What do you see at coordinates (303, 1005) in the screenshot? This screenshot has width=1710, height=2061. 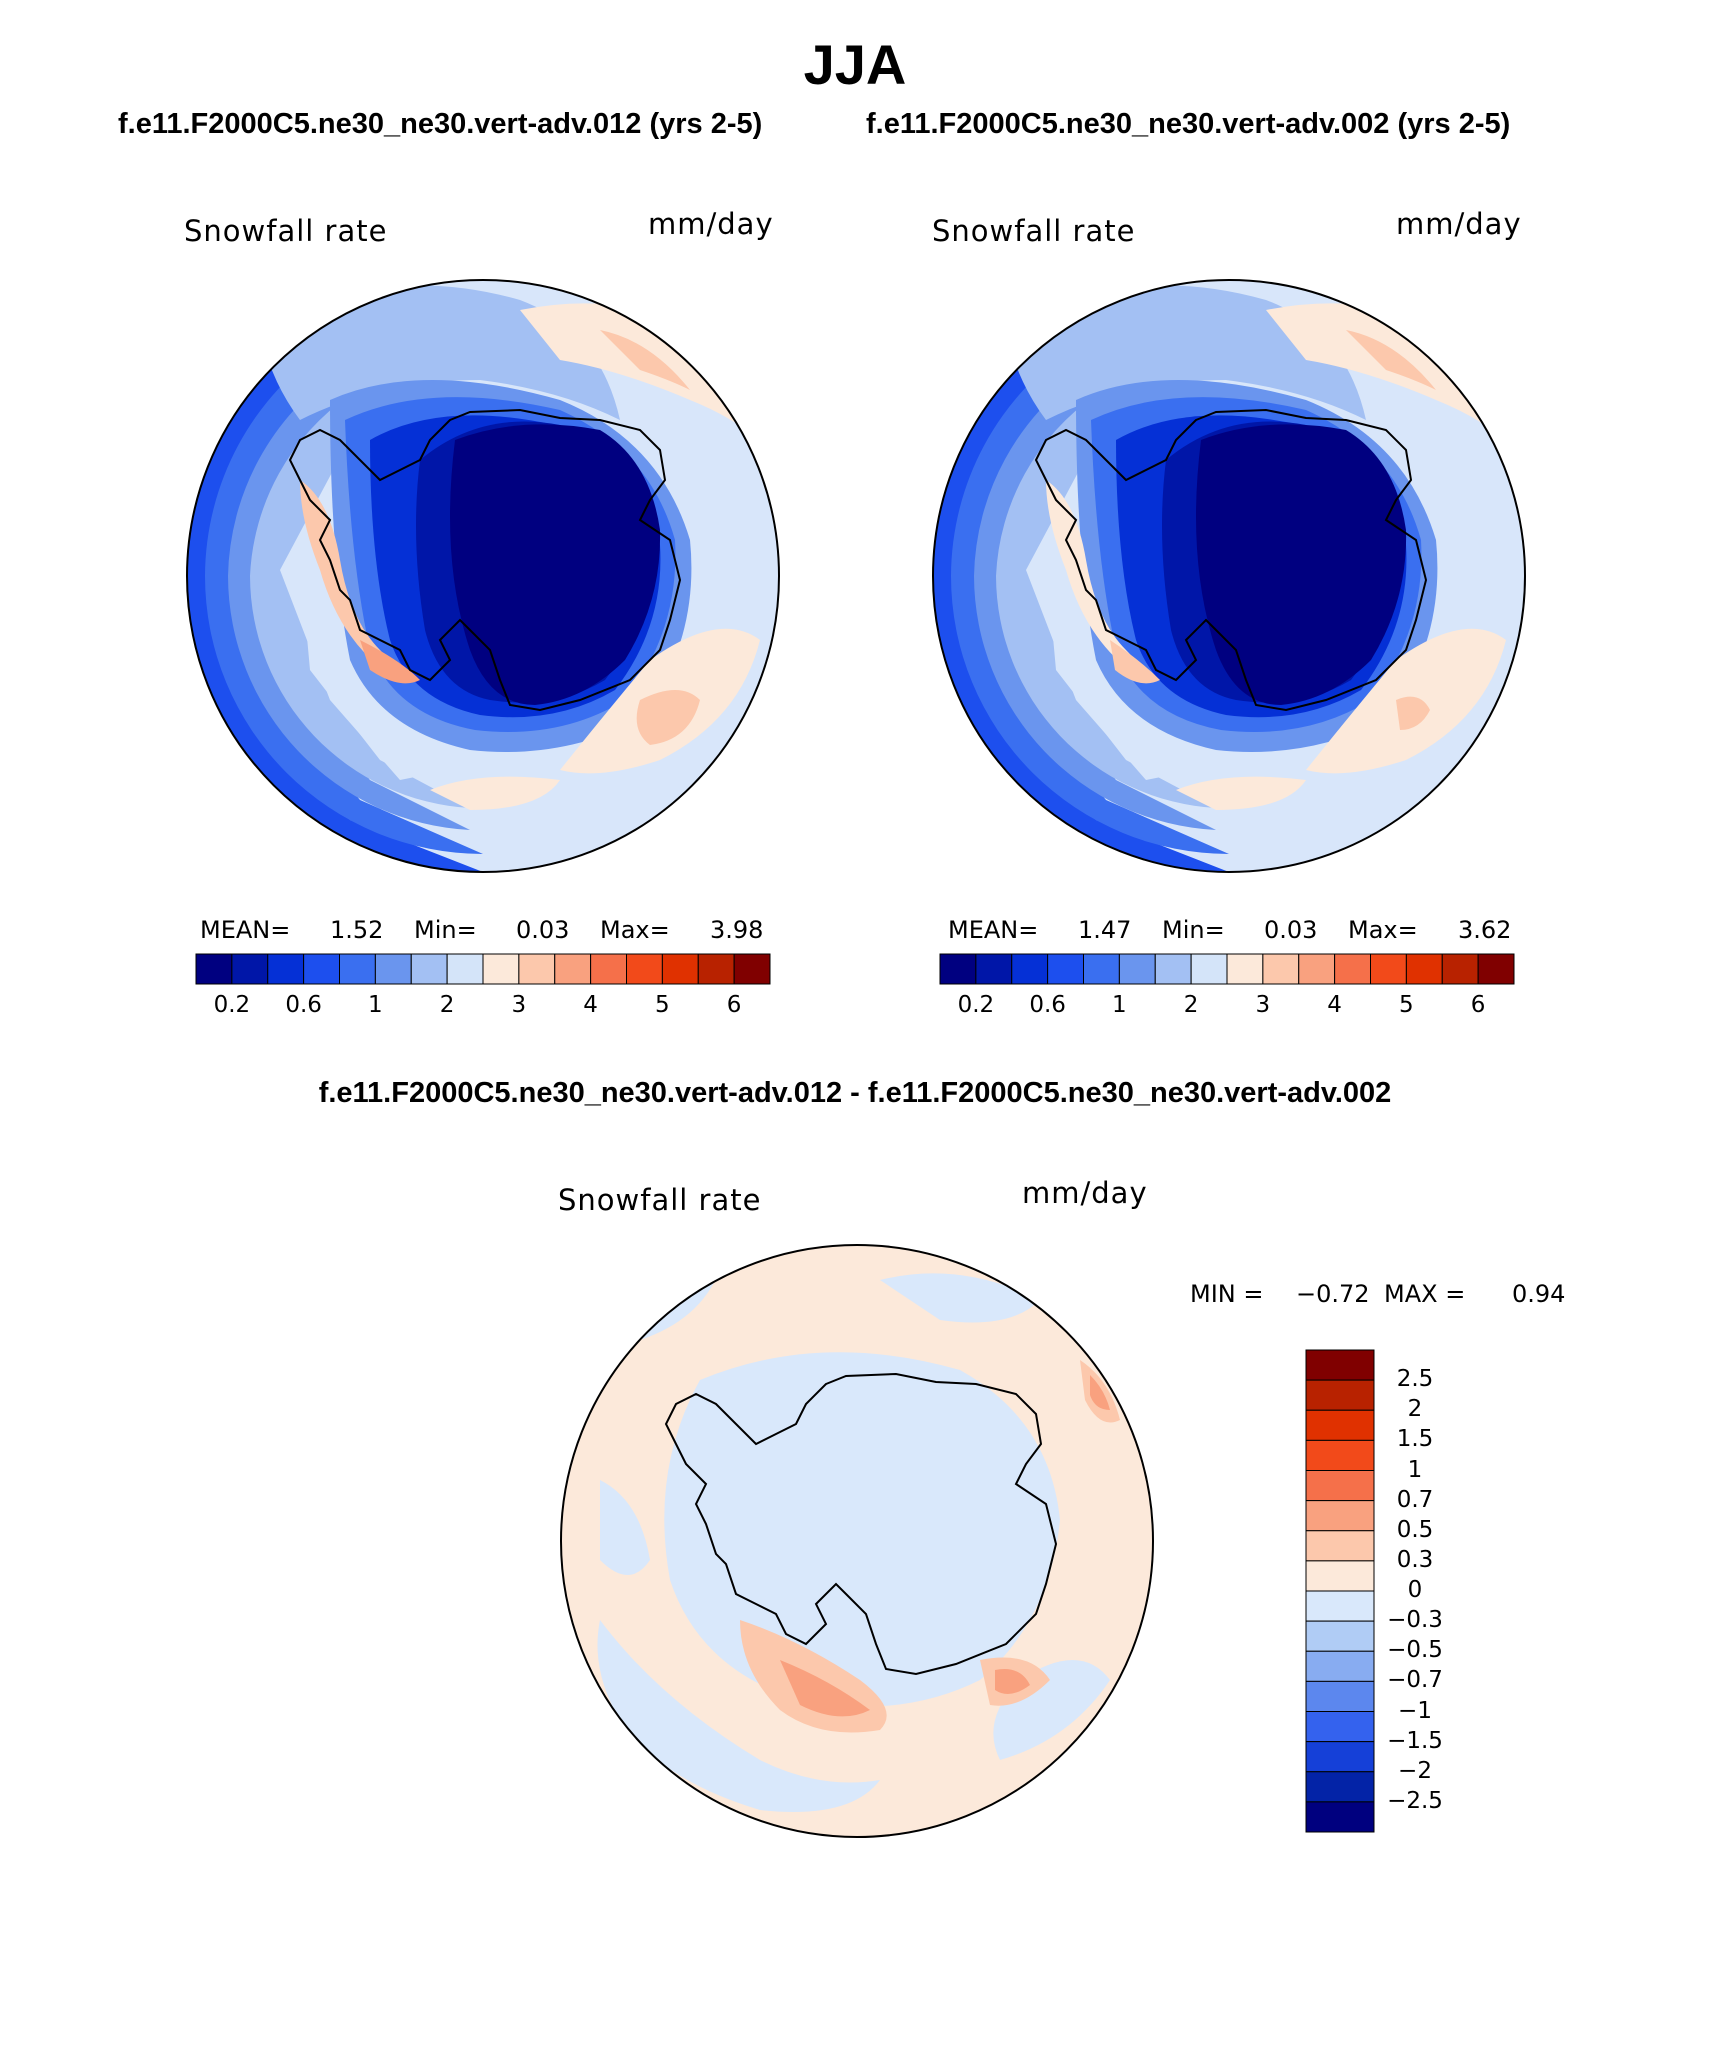 I see `colorbar-left-tick-label: 0.6` at bounding box center [303, 1005].